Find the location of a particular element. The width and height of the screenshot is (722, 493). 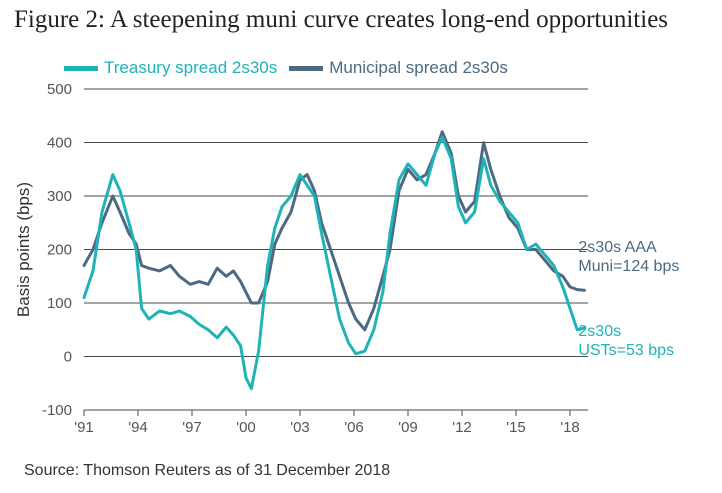

y-tick-label: 300 is located at coordinates (59, 196).